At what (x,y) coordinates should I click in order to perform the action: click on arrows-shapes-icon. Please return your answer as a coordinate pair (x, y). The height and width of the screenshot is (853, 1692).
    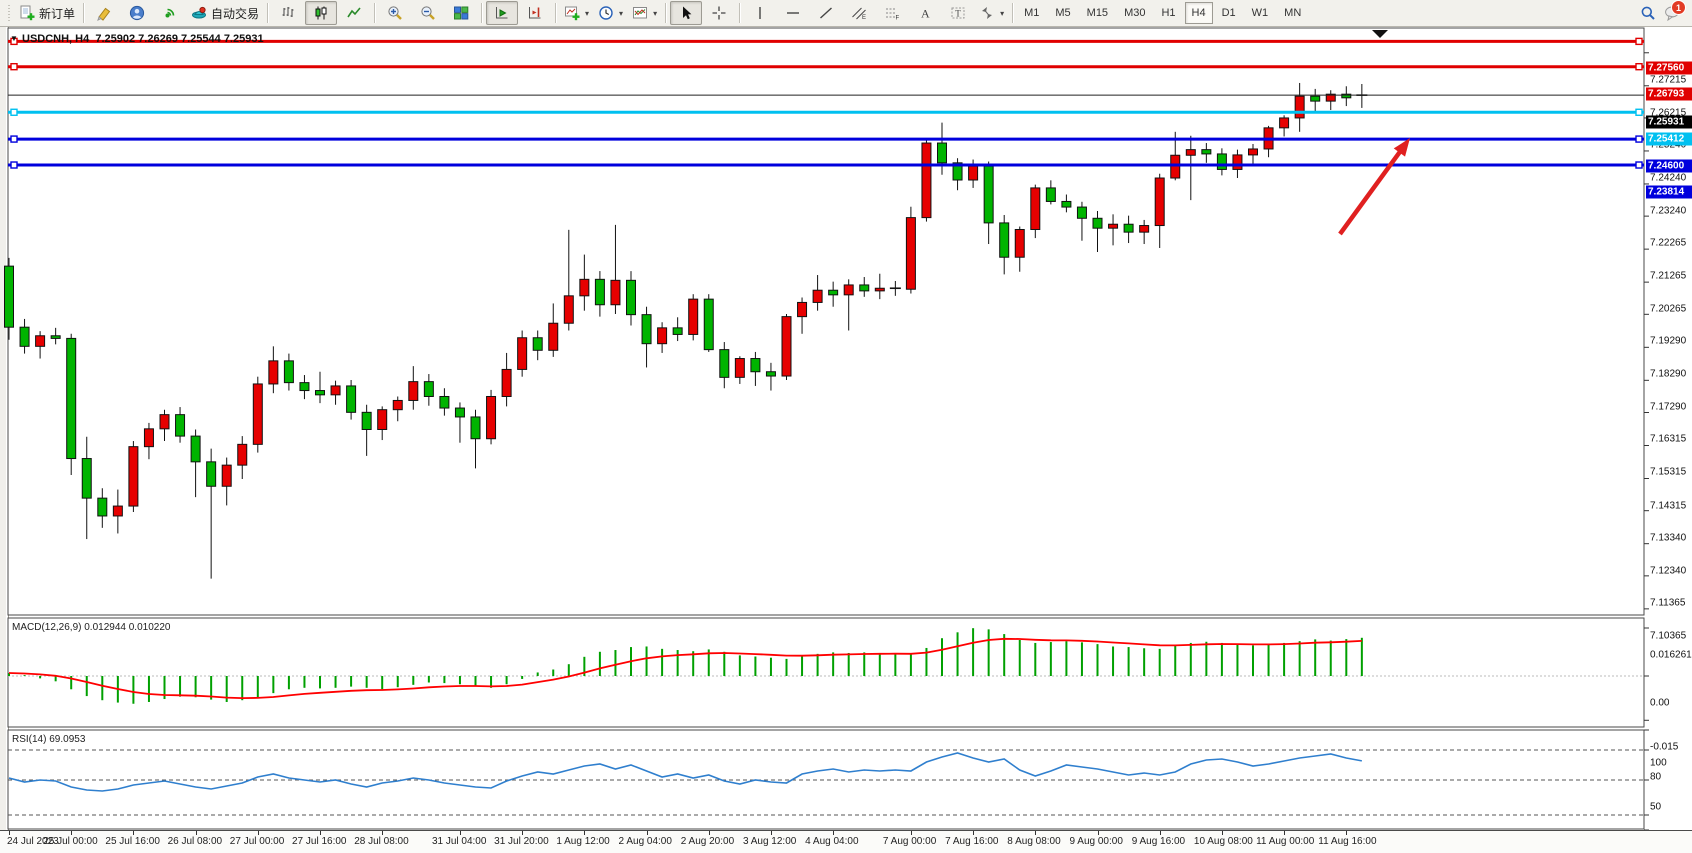
    Looking at the image, I should click on (987, 13).